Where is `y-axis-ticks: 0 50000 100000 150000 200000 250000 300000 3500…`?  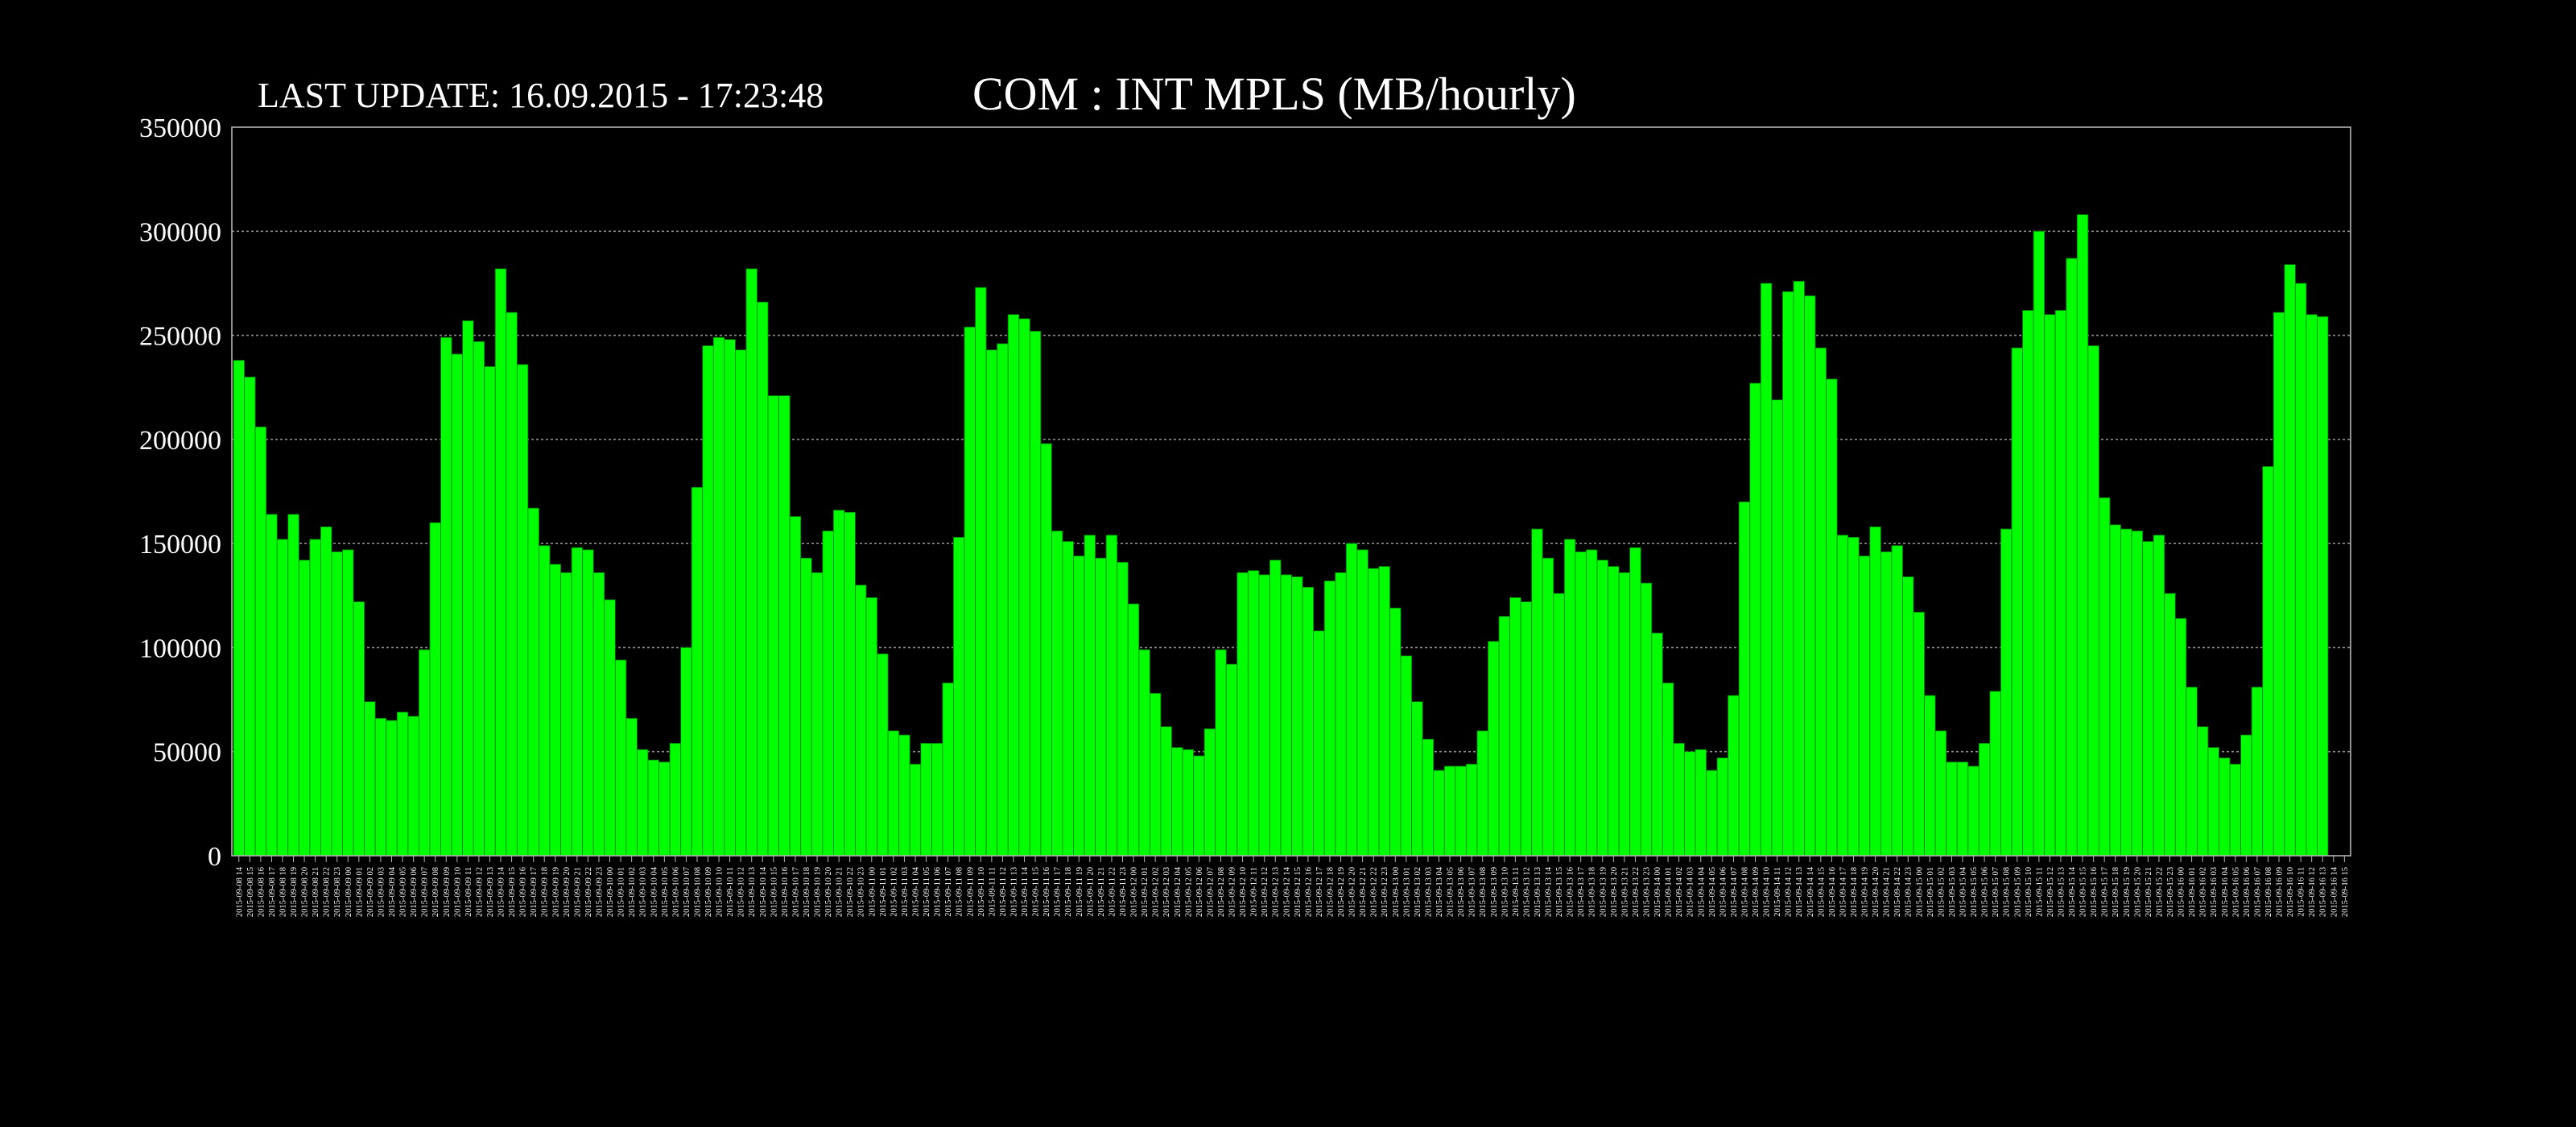 y-axis-ticks: 0 50000 100000 150000 200000 250000 300000 3500… is located at coordinates (180, 493).